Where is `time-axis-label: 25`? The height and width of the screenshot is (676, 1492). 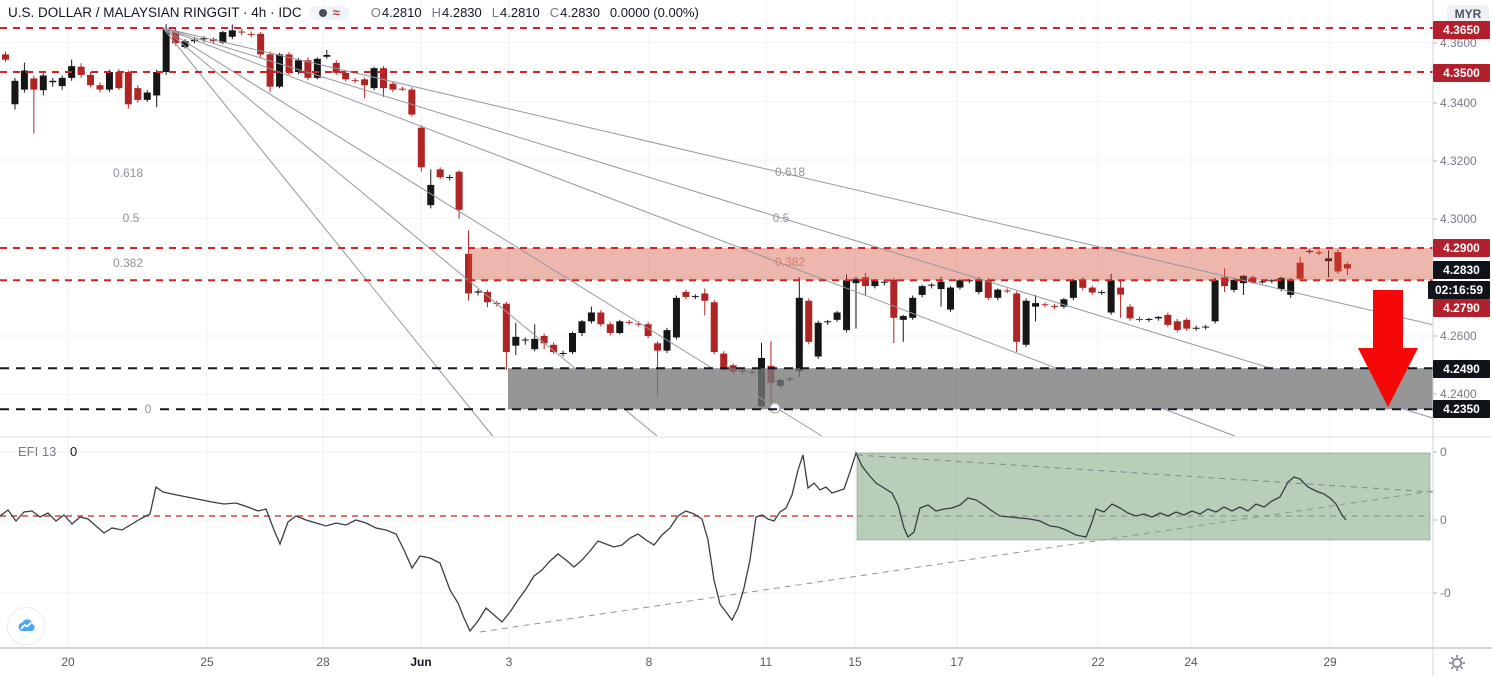 time-axis-label: 25 is located at coordinates (207, 662).